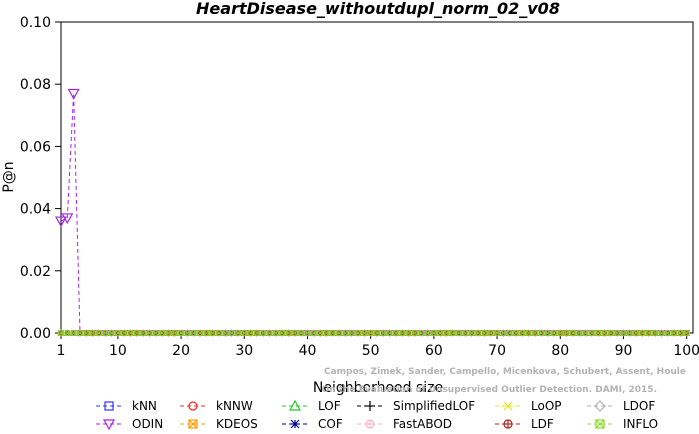 The width and height of the screenshot is (699, 434). I want to click on y-axis: 0.00 0.02 0.04 0.06 0.08 0.10, so click(40, 178).